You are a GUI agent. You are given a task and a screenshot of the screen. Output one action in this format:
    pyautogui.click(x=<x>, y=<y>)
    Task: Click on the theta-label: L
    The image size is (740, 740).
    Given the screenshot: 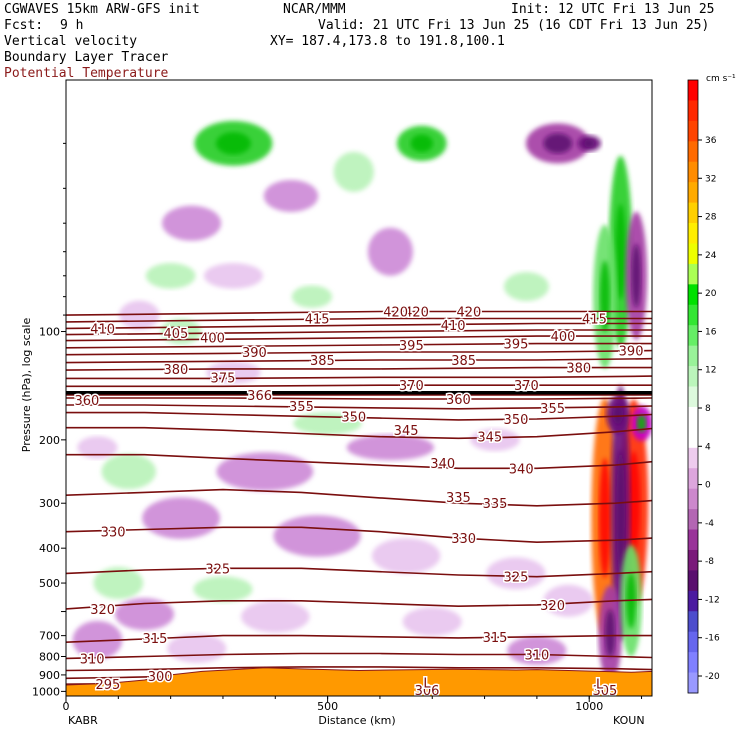 What is the action you would take?
    pyautogui.click(x=427, y=684)
    